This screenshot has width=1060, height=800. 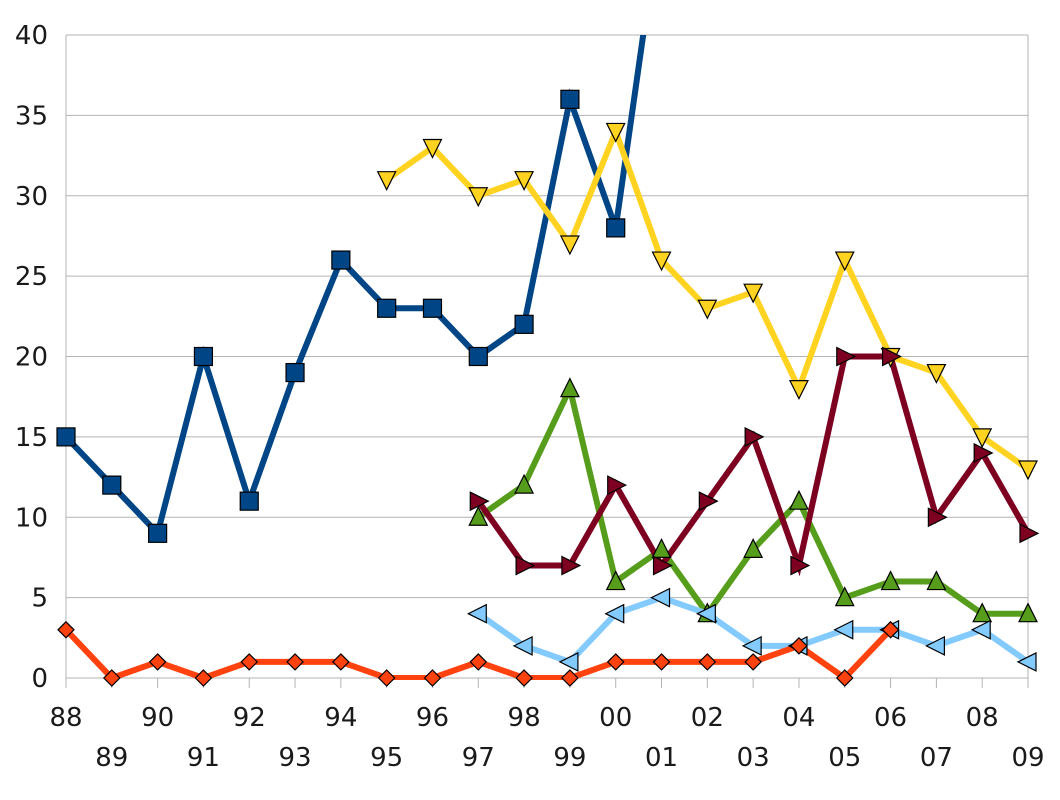 What do you see at coordinates (31, 36) in the screenshot?
I see `y-tick-label: 40` at bounding box center [31, 36].